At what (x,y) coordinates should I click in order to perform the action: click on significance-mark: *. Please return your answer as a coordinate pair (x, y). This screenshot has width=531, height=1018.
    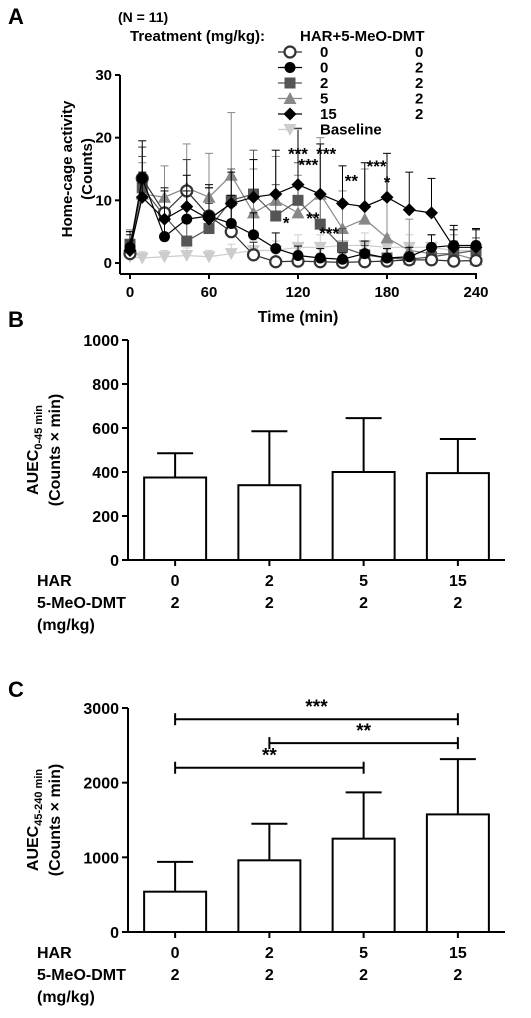
    Looking at the image, I should click on (387, 182).